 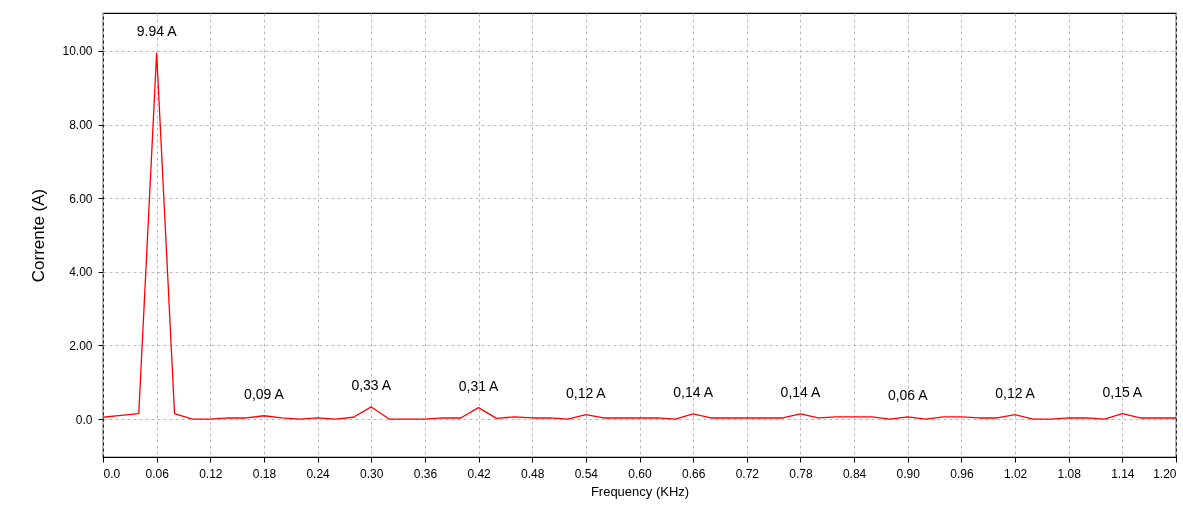 What do you see at coordinates (586, 473) in the screenshot?
I see `x-tick-label: 0.54` at bounding box center [586, 473].